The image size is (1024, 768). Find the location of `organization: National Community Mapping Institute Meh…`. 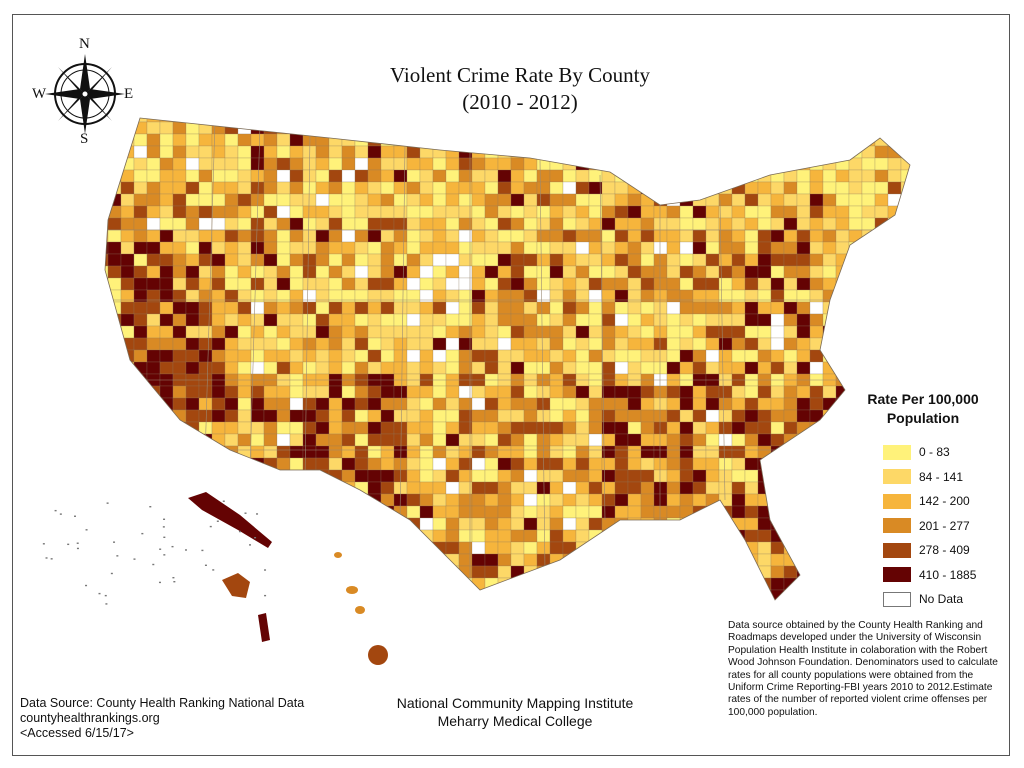

organization: National Community Mapping Institute Meh… is located at coordinates (515, 712).